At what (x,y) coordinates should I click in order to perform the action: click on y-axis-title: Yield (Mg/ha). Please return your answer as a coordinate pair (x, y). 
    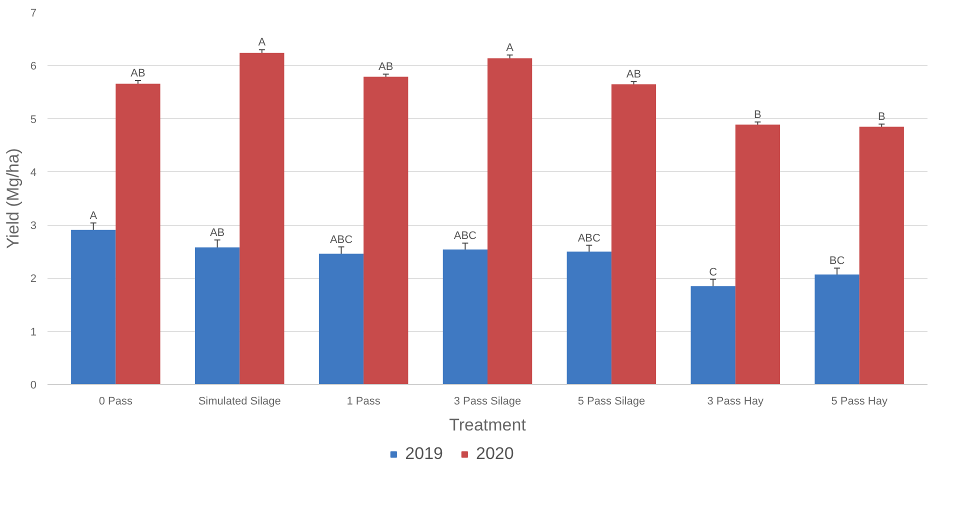
    Looking at the image, I should click on (12, 198).